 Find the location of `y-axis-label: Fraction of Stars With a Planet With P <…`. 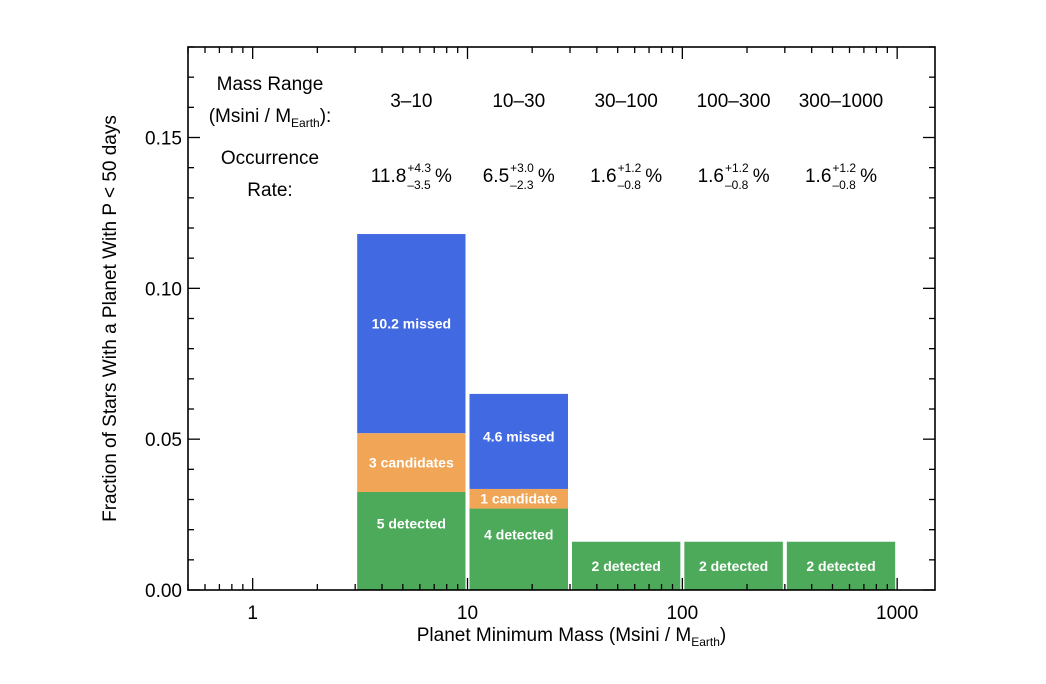

y-axis-label: Fraction of Stars With a Planet With P <… is located at coordinates (110, 318).